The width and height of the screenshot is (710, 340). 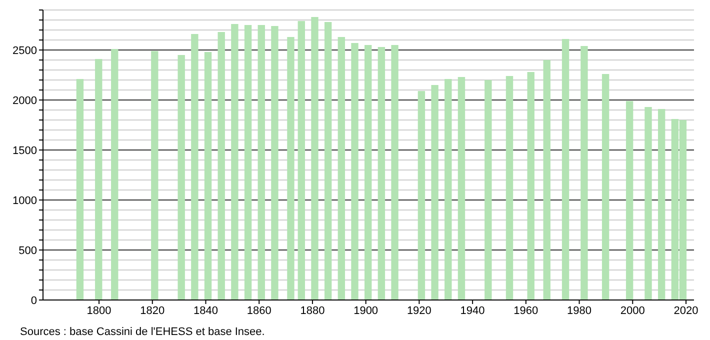 What do you see at coordinates (152, 310) in the screenshot?
I see `x-tick-label: 1820` at bounding box center [152, 310].